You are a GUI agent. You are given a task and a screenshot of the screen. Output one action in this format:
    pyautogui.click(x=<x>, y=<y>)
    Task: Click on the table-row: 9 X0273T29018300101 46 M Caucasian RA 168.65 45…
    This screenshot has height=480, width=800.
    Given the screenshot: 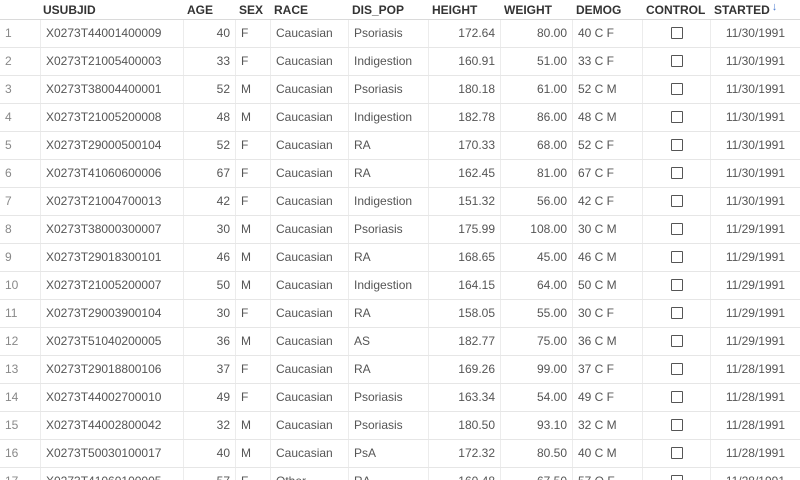 What is the action you would take?
    pyautogui.click(x=400, y=258)
    